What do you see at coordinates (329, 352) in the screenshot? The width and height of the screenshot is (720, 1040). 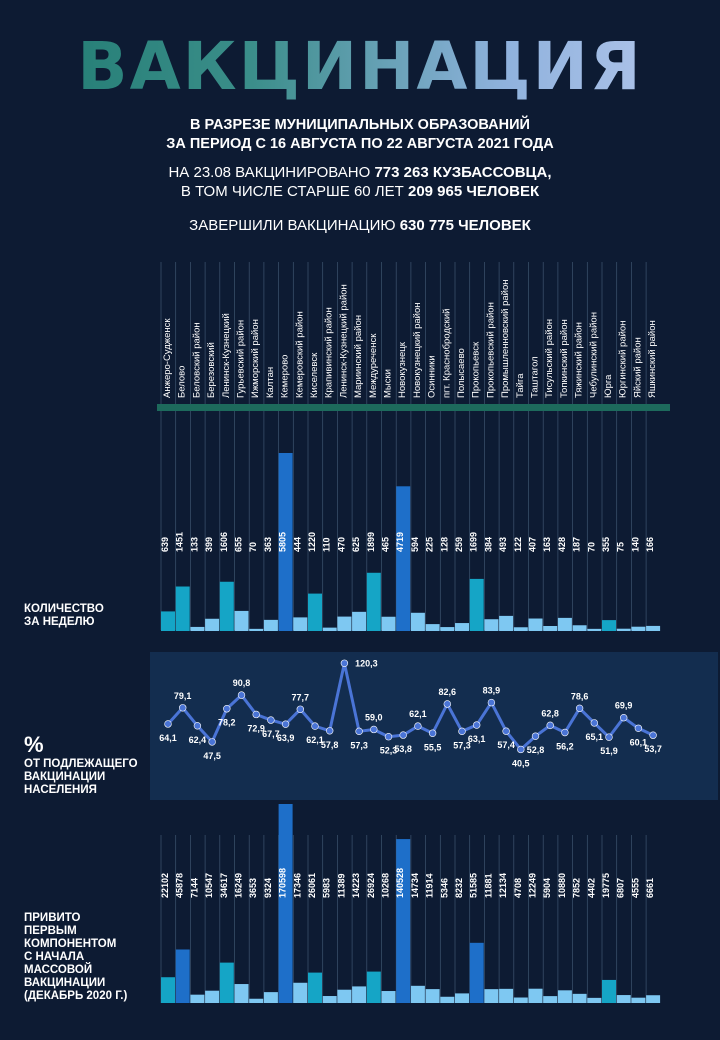 I see `municipality-label: Крапивинский район` at bounding box center [329, 352].